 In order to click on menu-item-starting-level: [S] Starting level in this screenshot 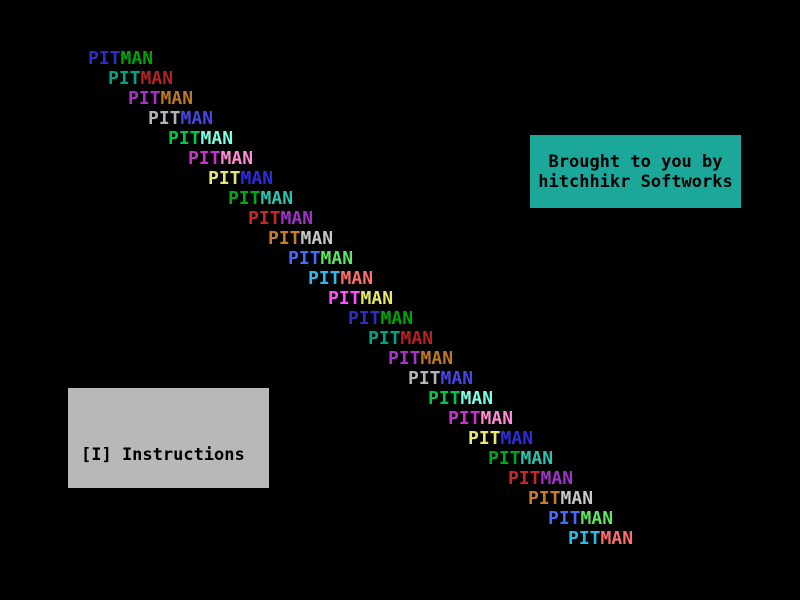, I will do `click(173, 575)`.